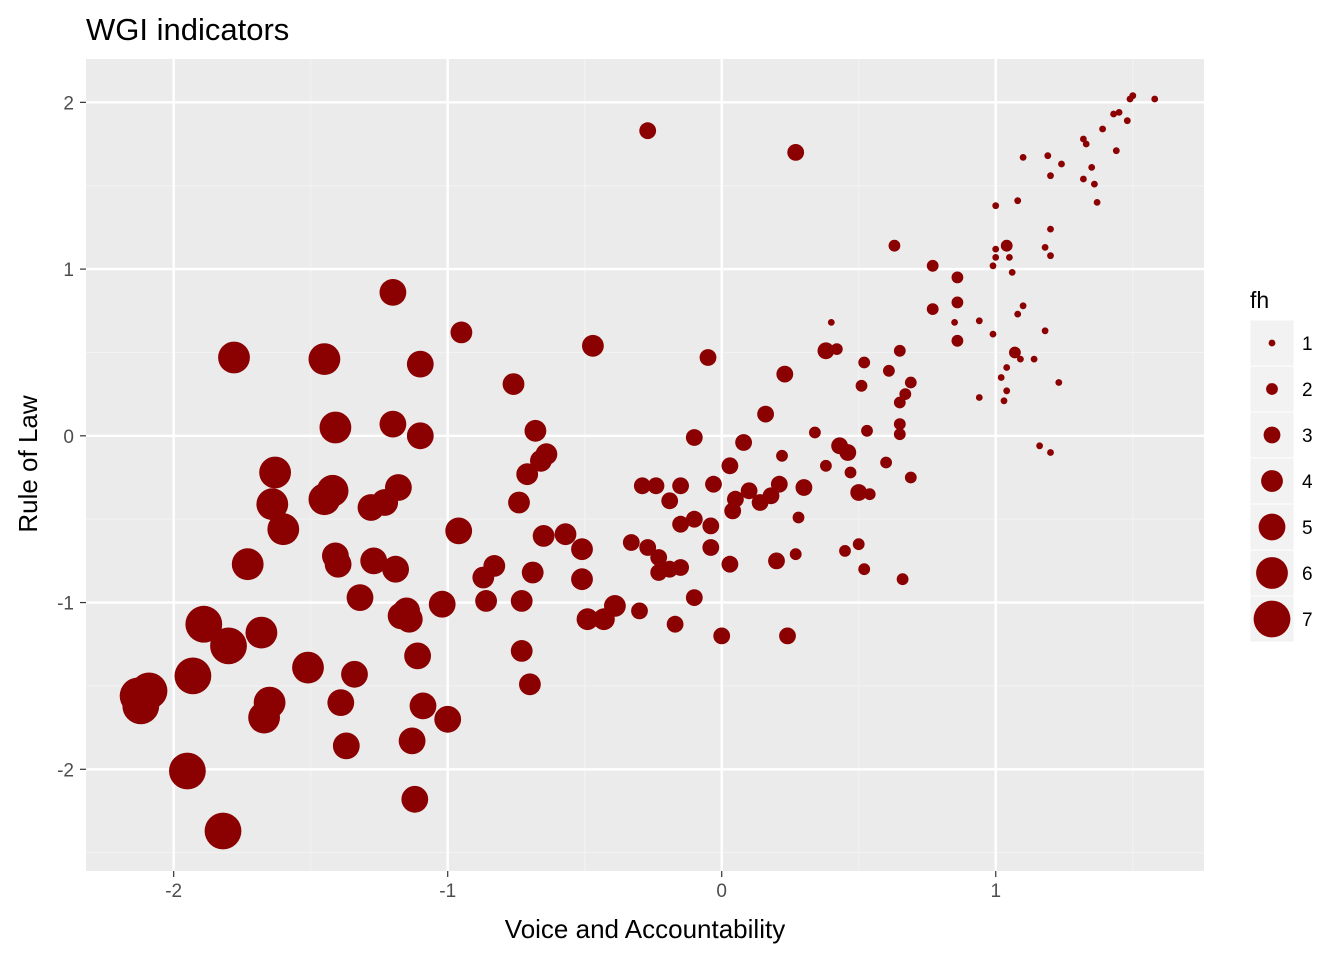 The image size is (1344, 960). I want to click on legend-label: 1, so click(1307, 344).